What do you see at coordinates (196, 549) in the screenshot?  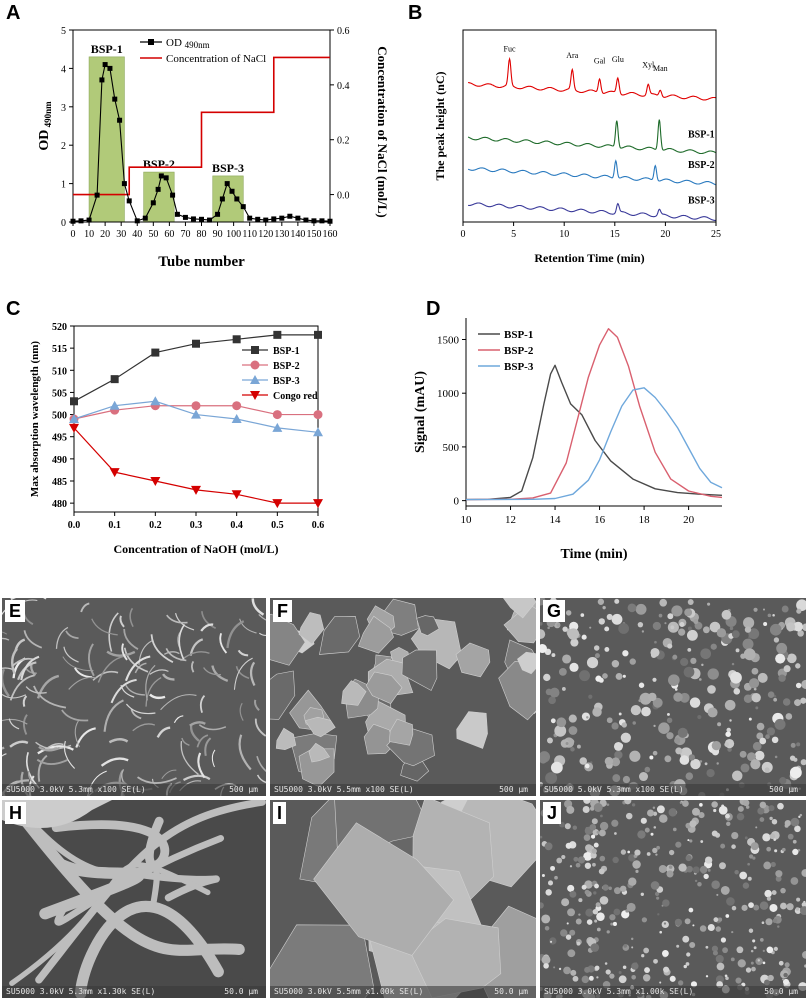 I see `x-axis-title: Concentration of NaOH (mol/L)` at bounding box center [196, 549].